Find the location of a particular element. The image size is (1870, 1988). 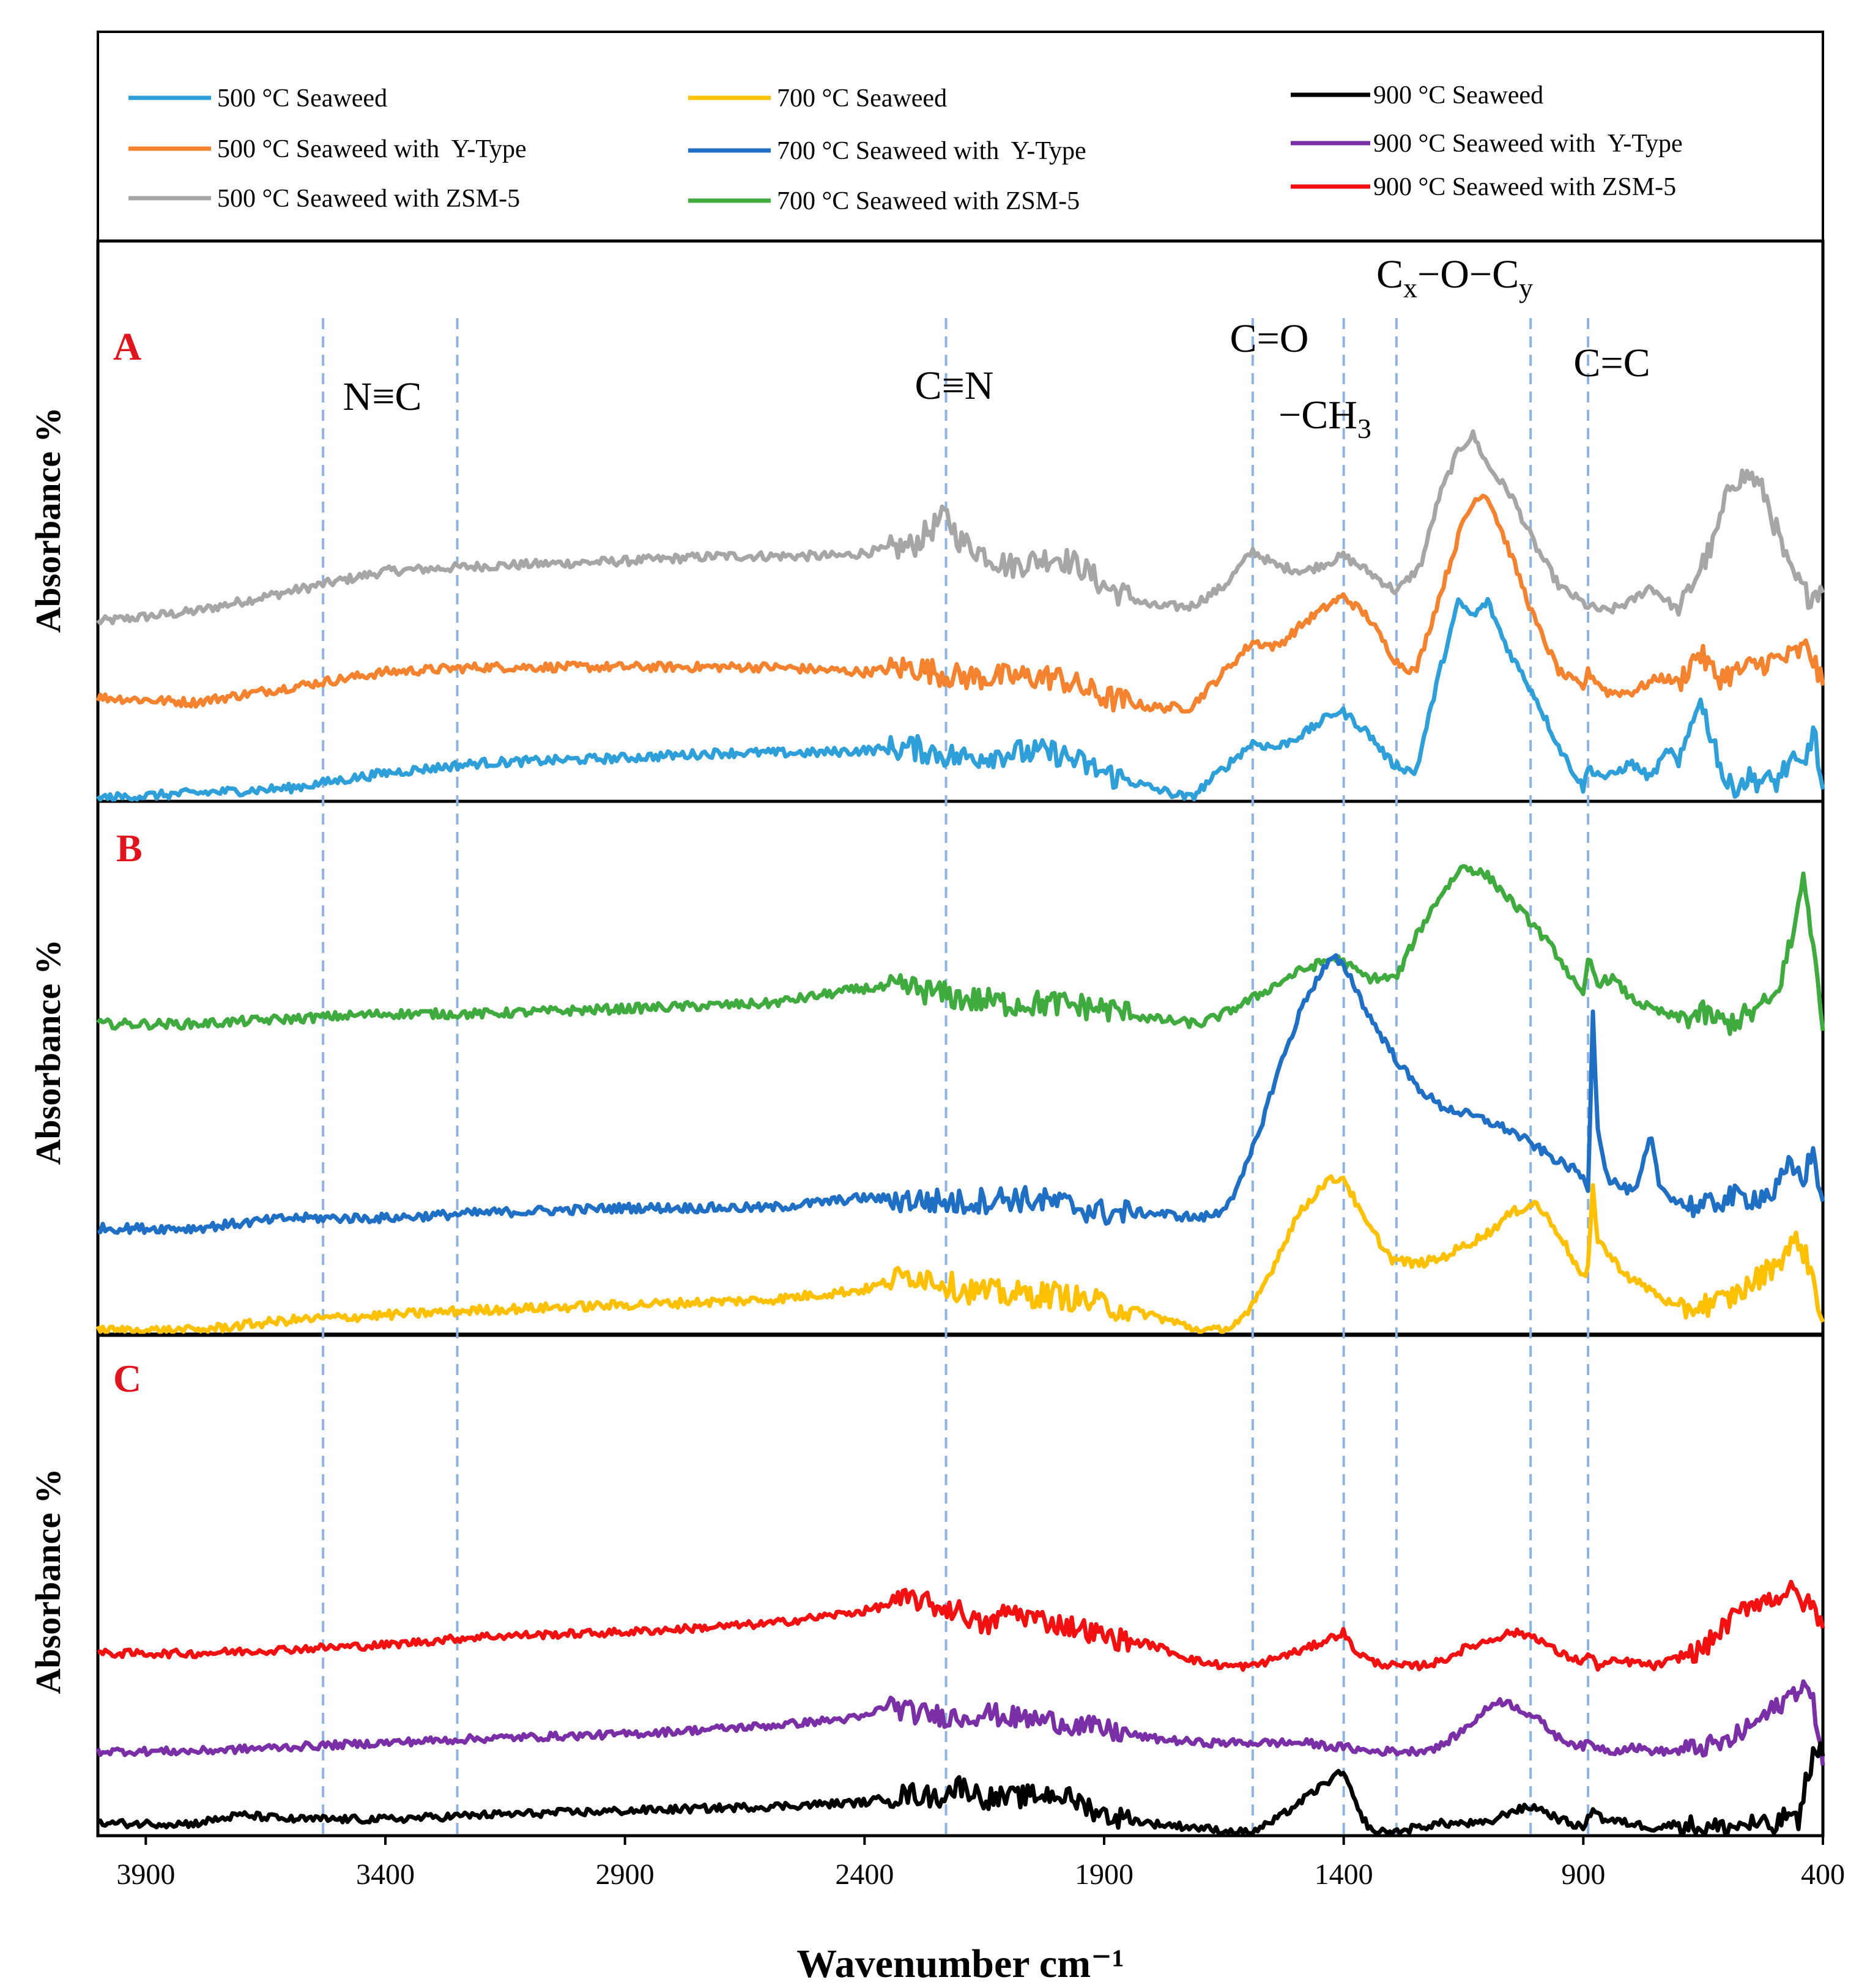

legend-item-700-zsm: 700 °C Seaweed with ZSM-5 is located at coordinates (884, 201).